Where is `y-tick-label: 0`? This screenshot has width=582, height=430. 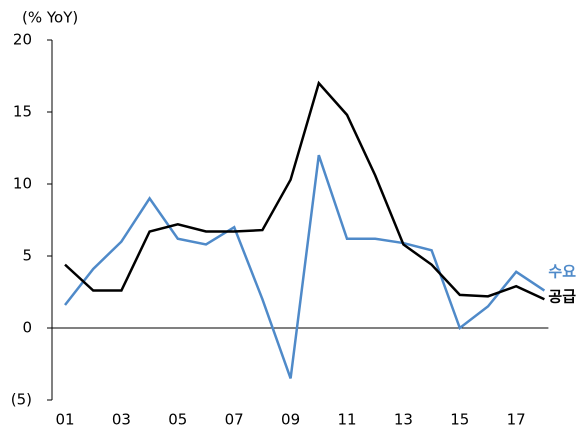 y-tick-label: 0 is located at coordinates (27, 328).